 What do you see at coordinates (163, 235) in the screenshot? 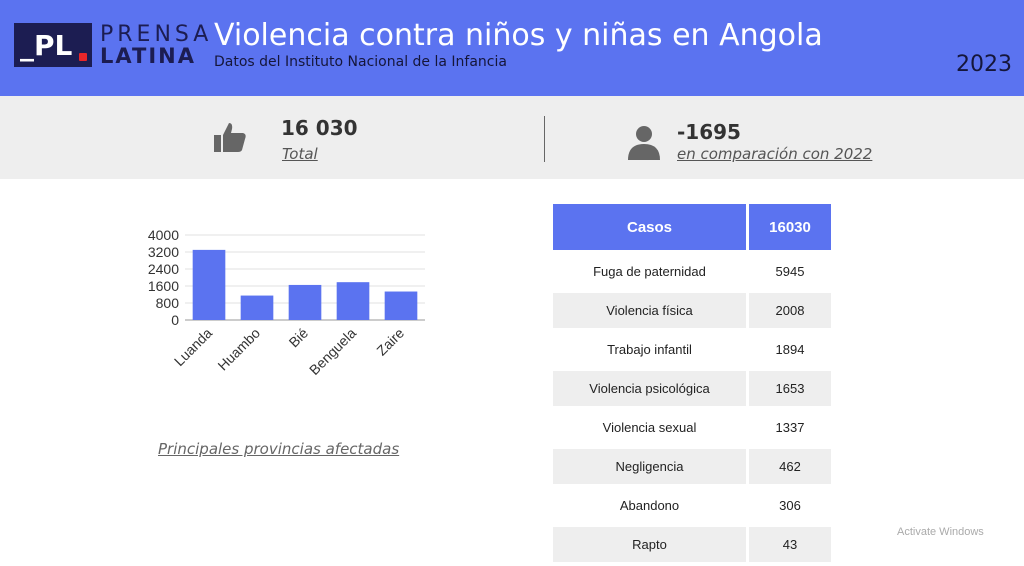
I see `y-tick-label: 4000` at bounding box center [163, 235].